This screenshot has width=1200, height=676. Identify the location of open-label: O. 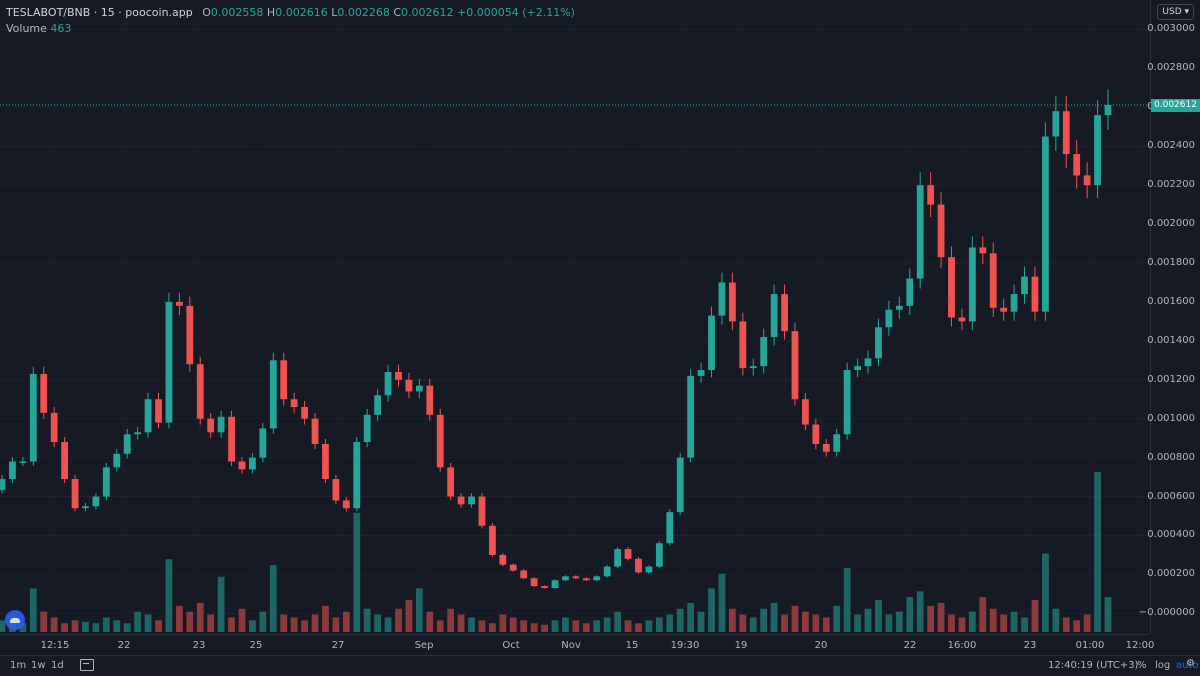
(206, 12).